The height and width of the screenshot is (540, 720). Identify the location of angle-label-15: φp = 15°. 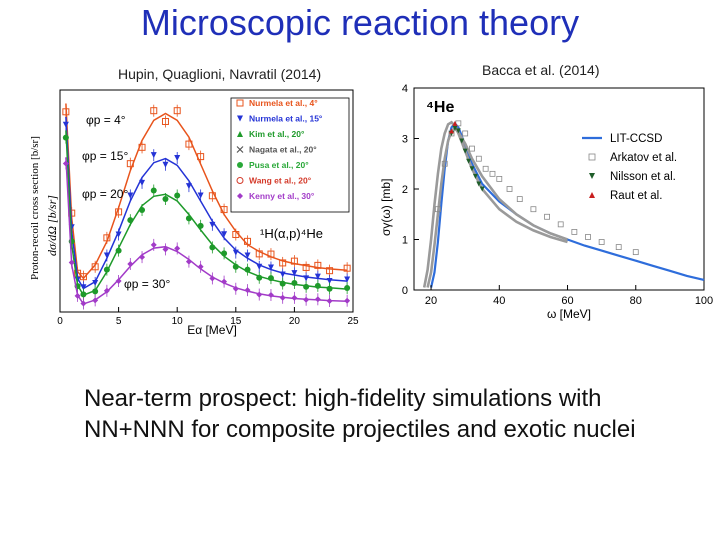
(105, 156).